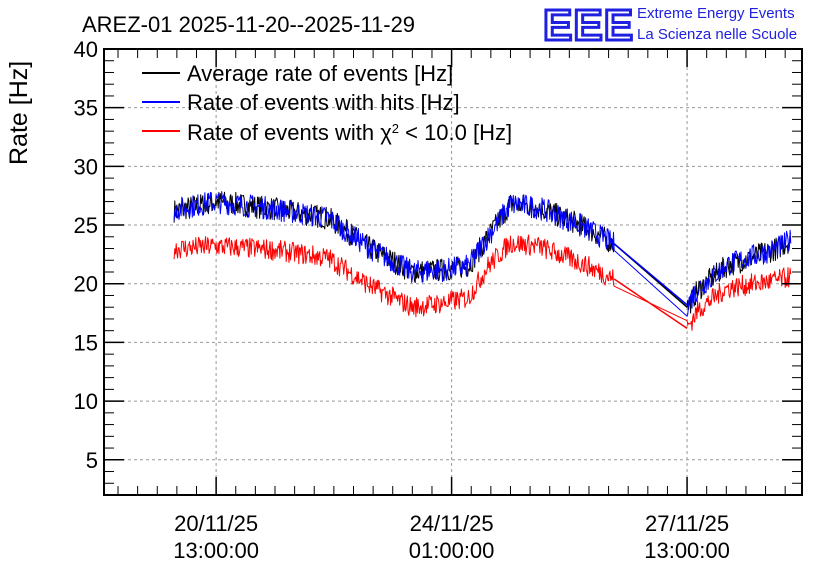 This screenshot has height=572, width=836. Describe the element at coordinates (717, 34) in the screenshot. I see `logo-line2: La Scienza nelle Scuole` at that location.